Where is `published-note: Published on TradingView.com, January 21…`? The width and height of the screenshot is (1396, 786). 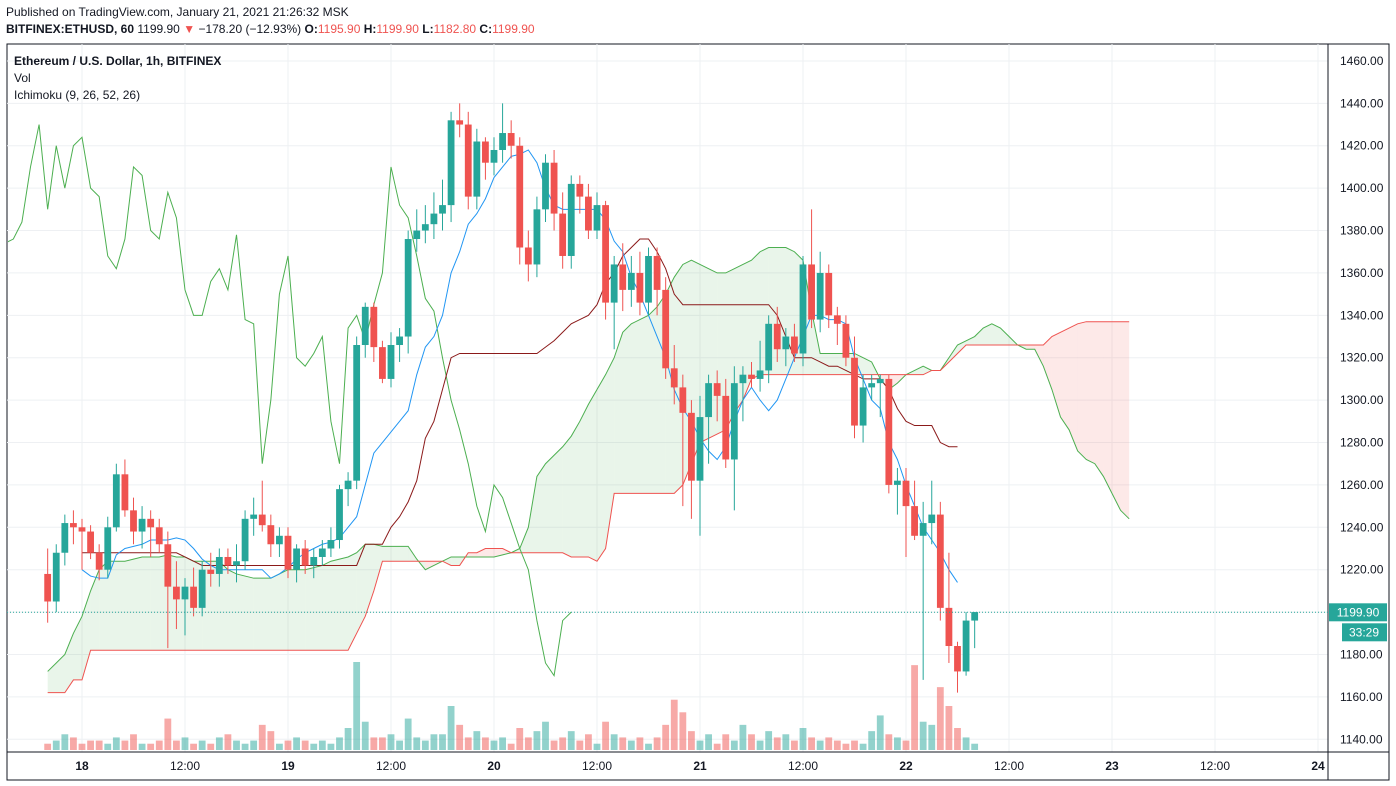
published-note: Published on TradingView.com, January 21… is located at coordinates (177, 12).